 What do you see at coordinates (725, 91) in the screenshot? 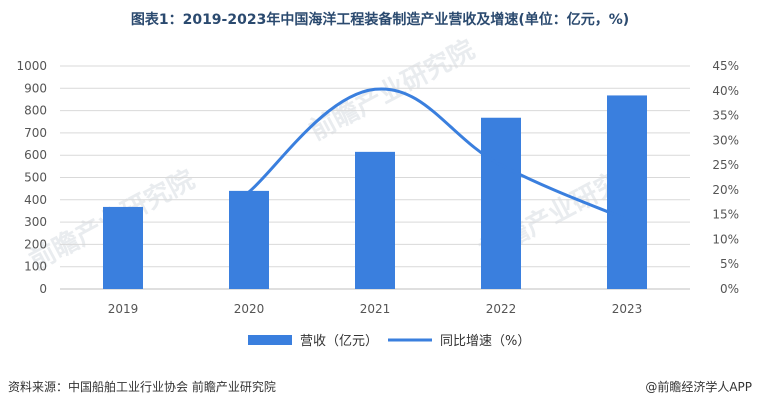
I see `y-right-tick-label: 40%` at bounding box center [725, 91].